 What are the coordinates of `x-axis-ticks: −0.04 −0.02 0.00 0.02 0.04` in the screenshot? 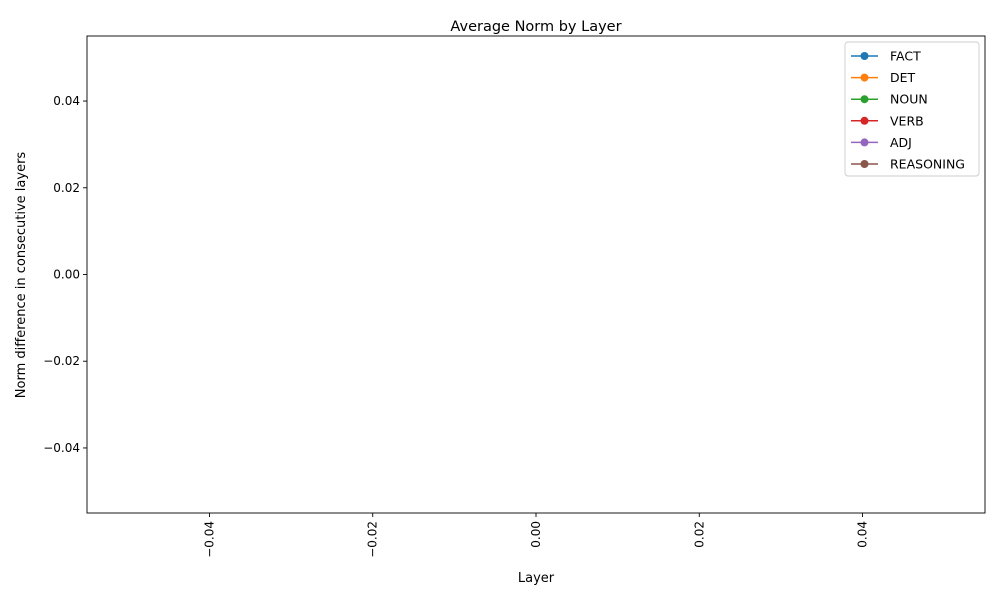 It's located at (536, 535).